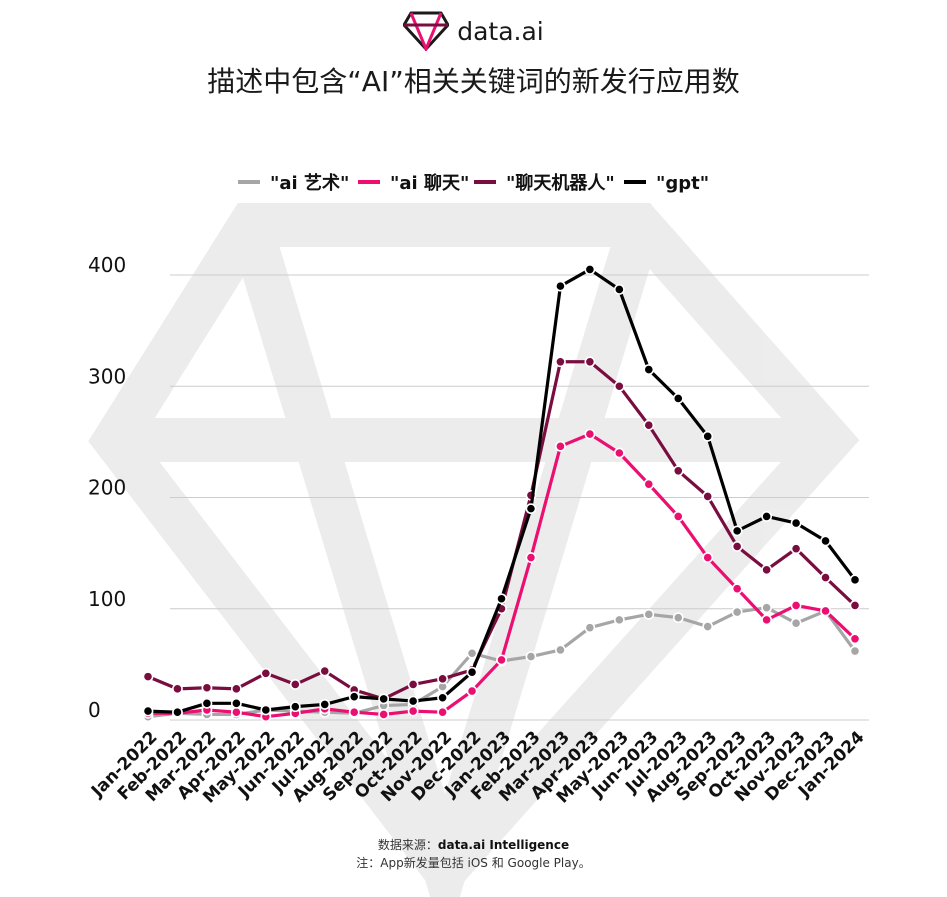 The width and height of the screenshot is (947, 897). I want to click on source-prefix: 数据来源：, so click(407, 845).